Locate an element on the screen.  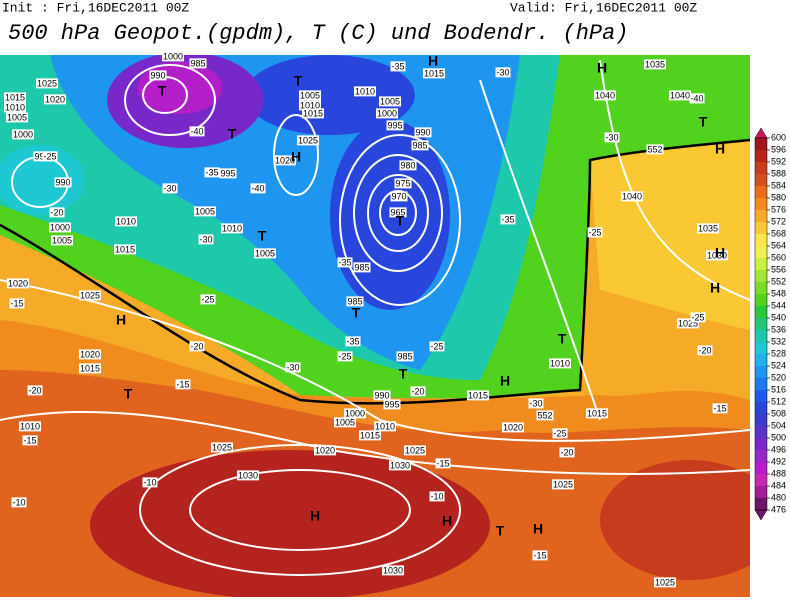
colorbar-label: 592 is located at coordinates (778, 161).